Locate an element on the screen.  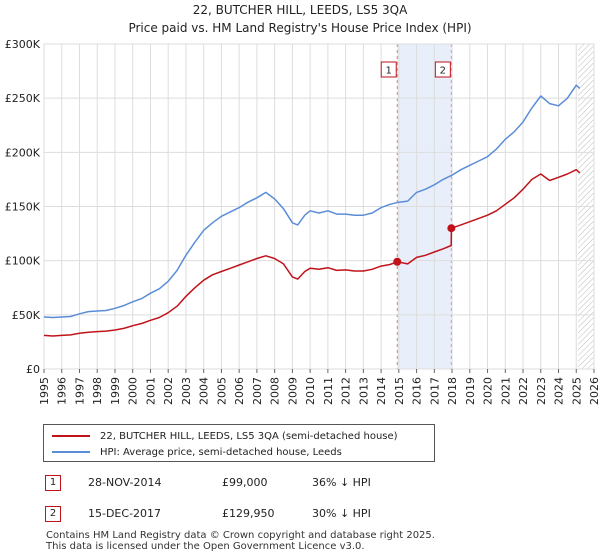
y-tick-label: £100K is located at coordinates (23, 261).